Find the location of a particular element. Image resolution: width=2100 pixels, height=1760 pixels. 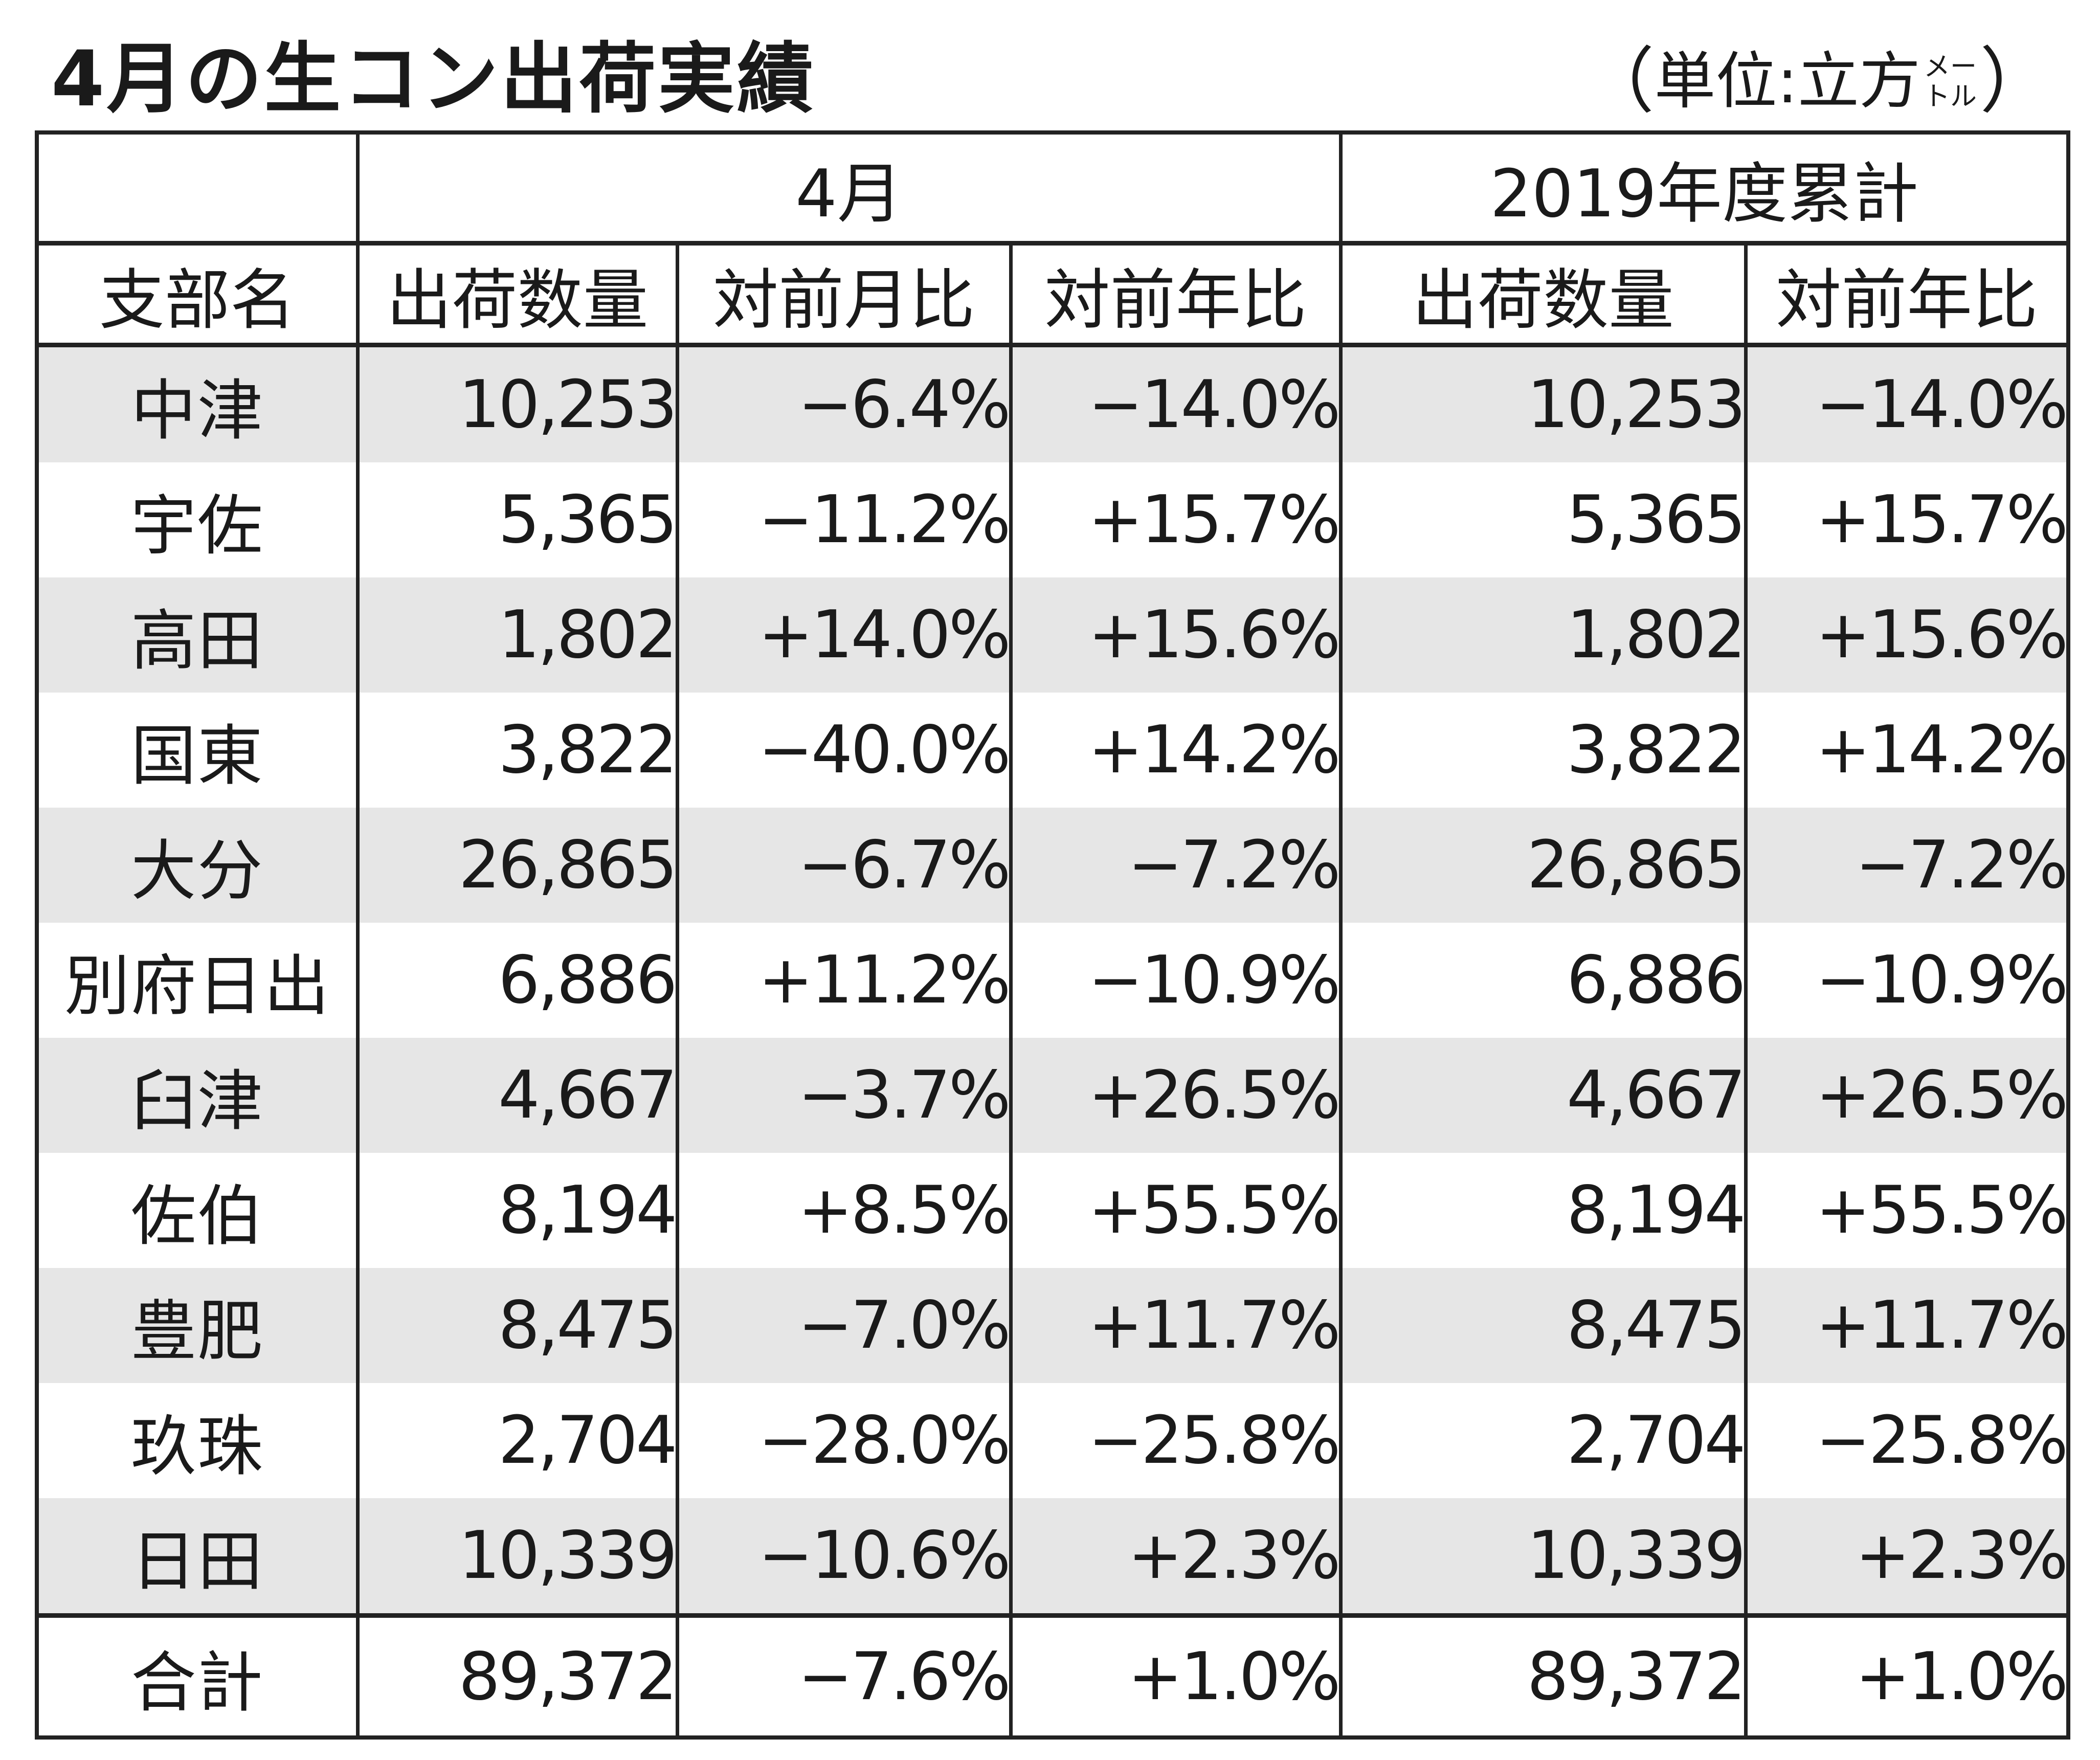

header-group-april: 4月 is located at coordinates (849, 189).